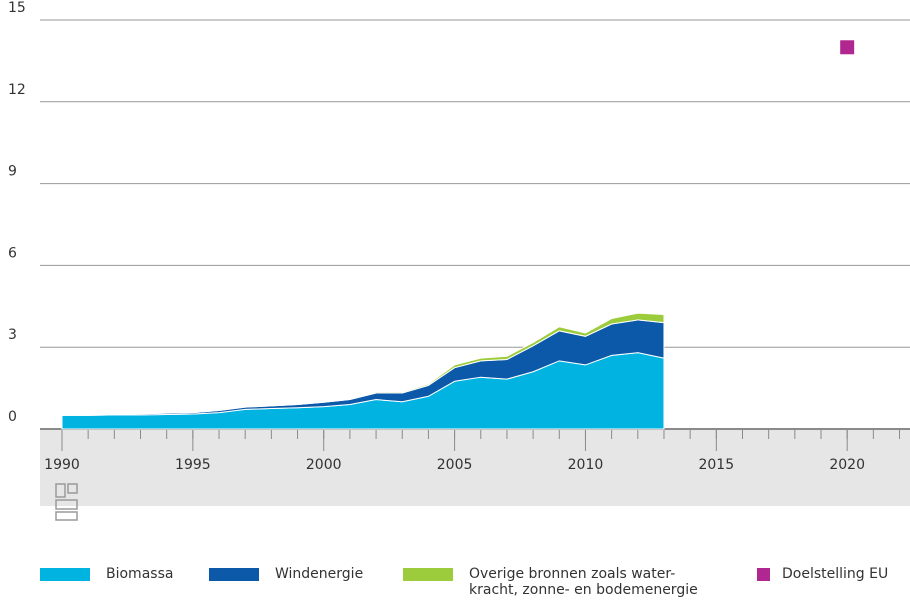 The image size is (910, 603). I want to click on legend-item: Doelstelling EU, so click(822, 574).